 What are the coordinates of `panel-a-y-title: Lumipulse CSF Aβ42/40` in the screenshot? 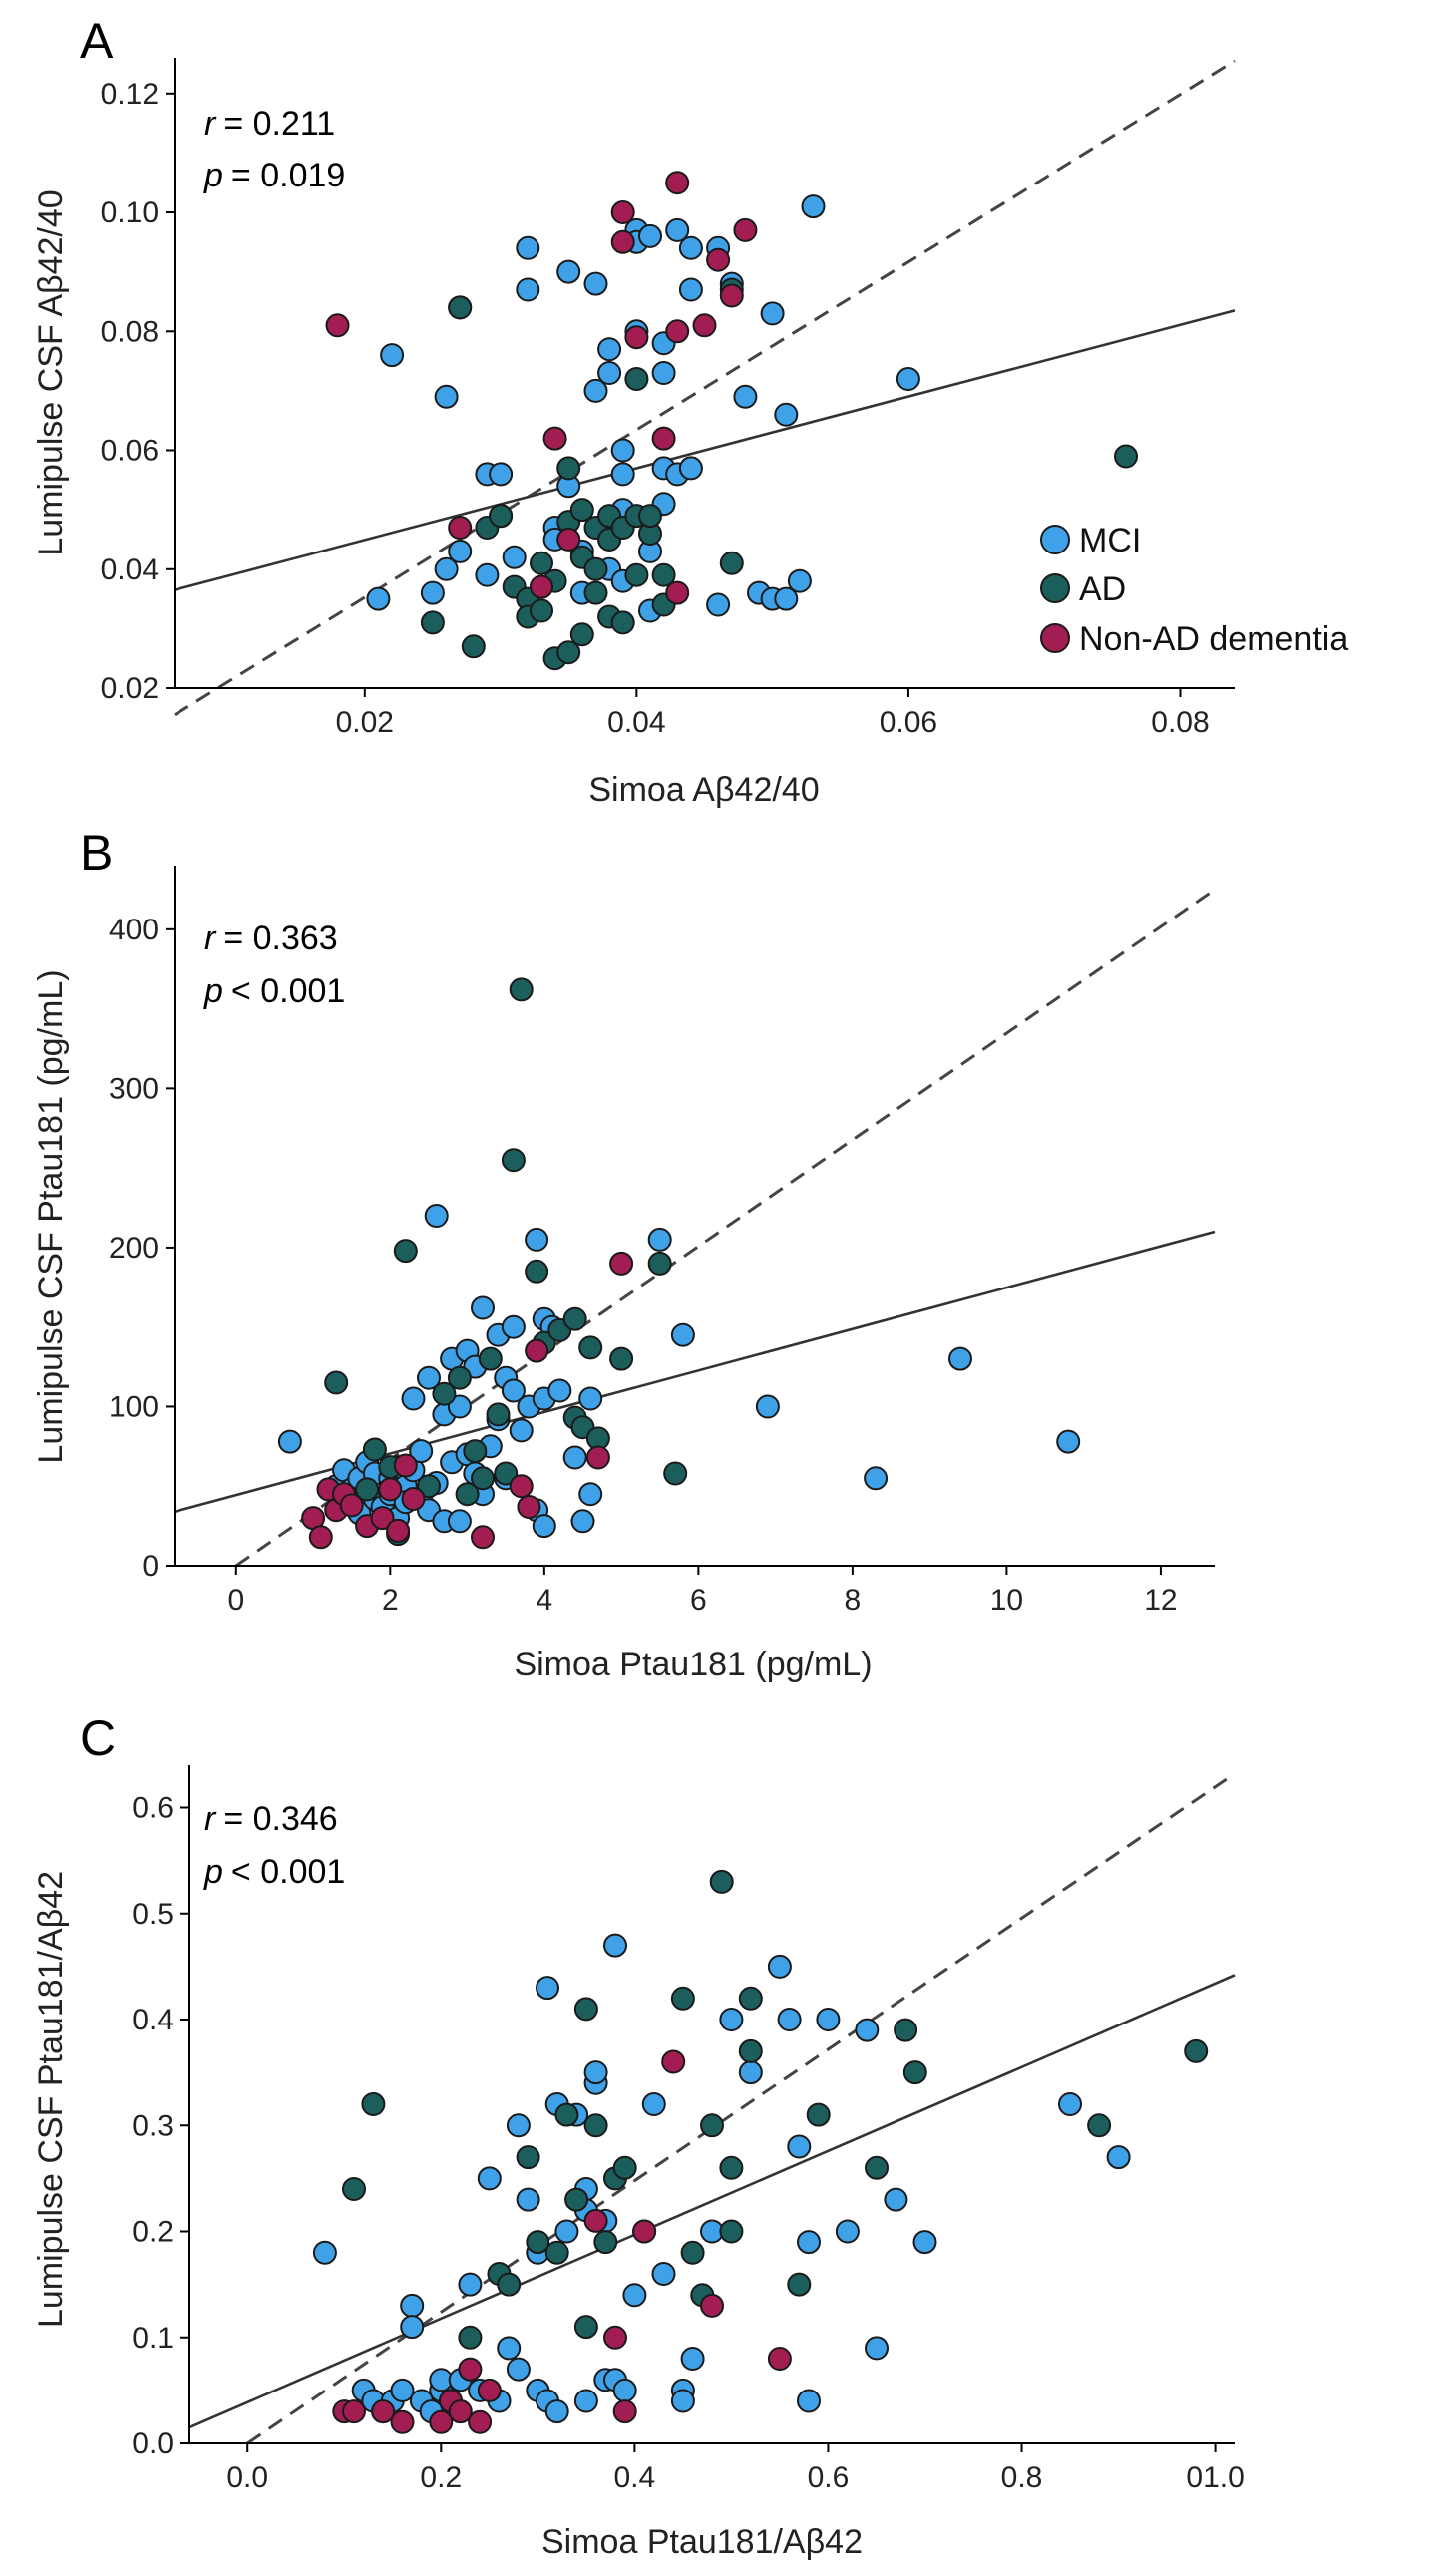 It's located at (51, 372).